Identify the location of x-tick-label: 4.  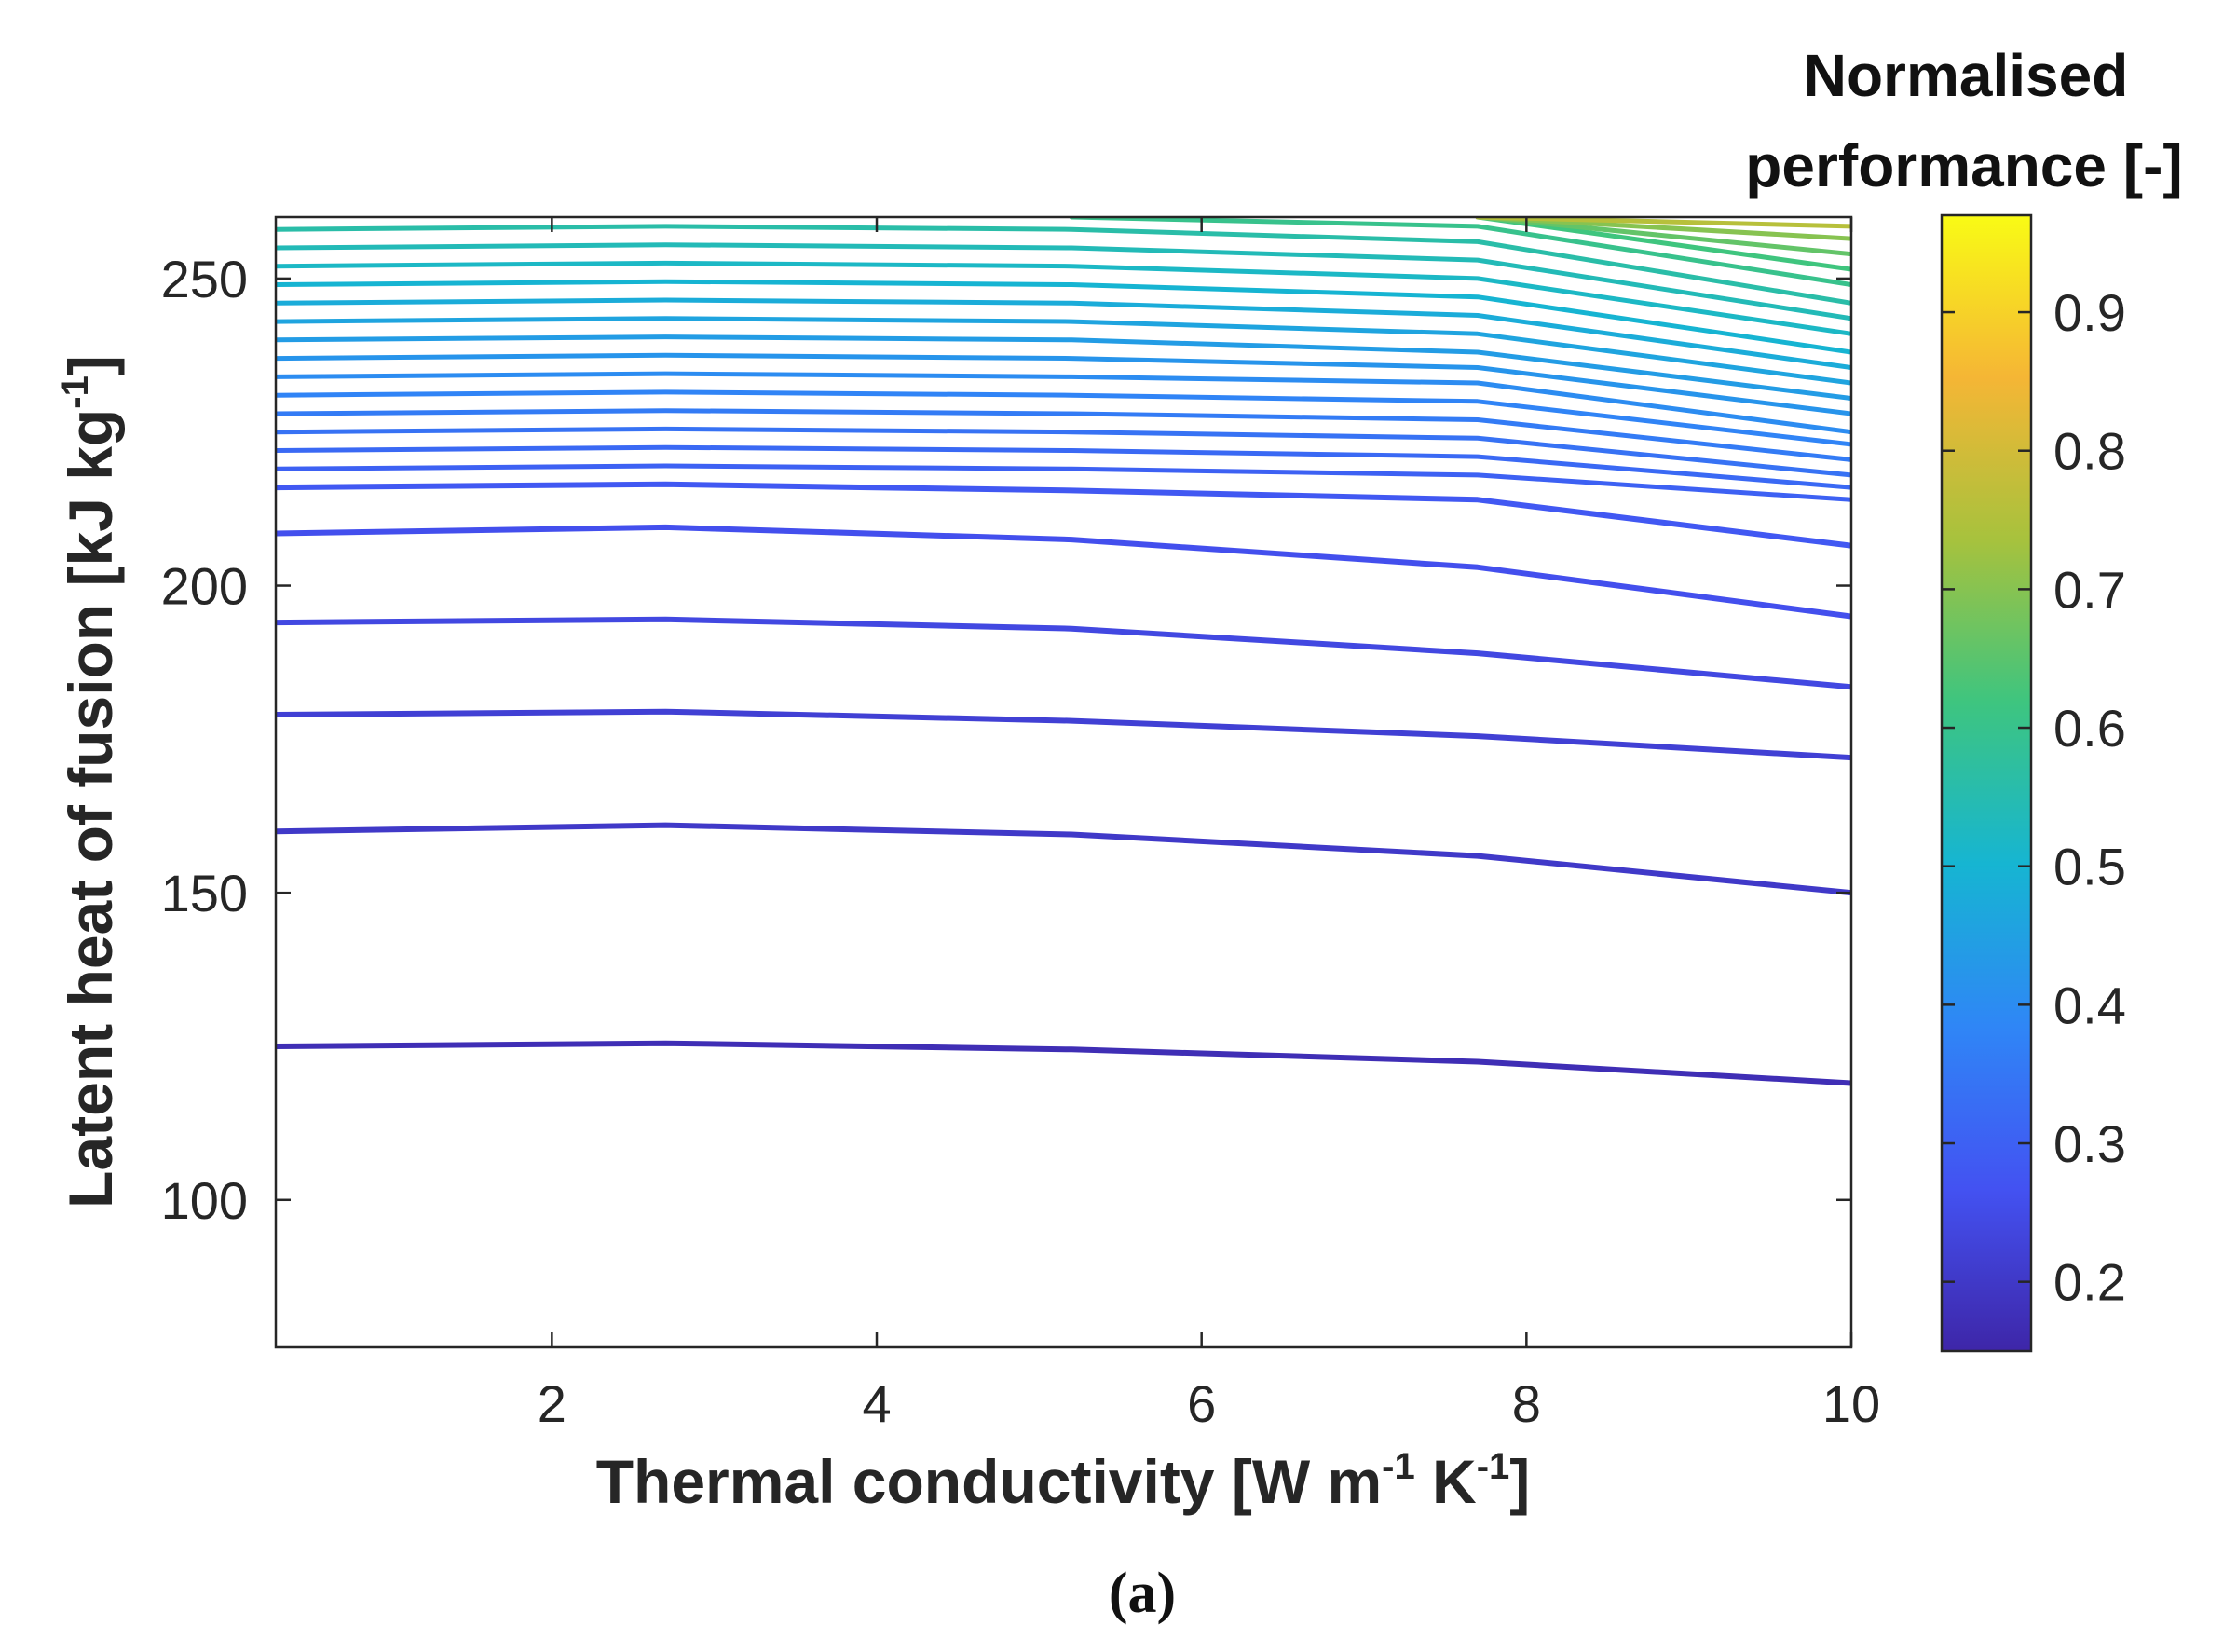
(876, 1403).